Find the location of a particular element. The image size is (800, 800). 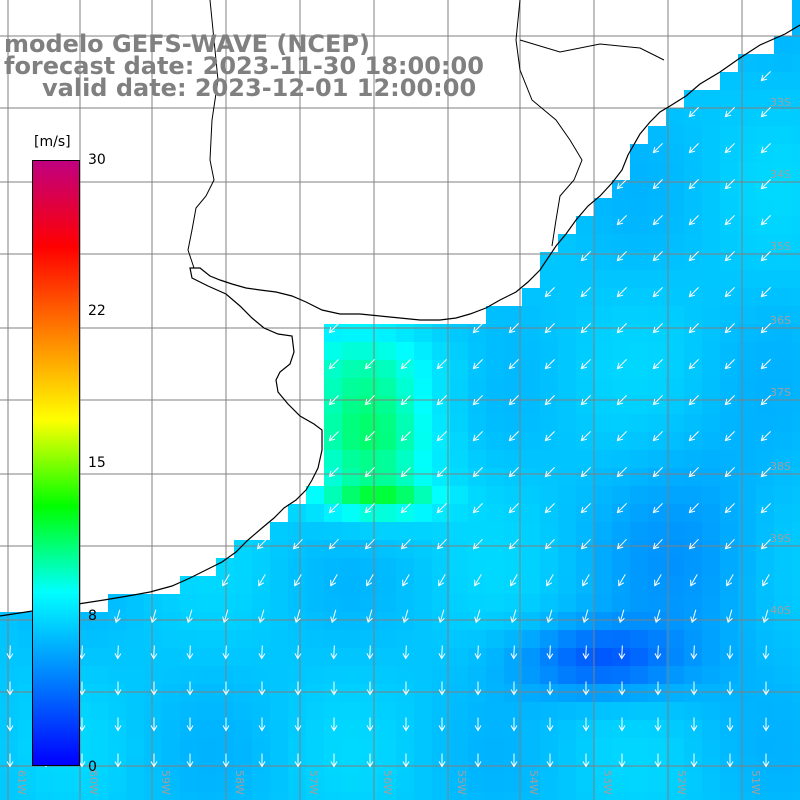

longitude-label: 53W is located at coordinates (607, 782).